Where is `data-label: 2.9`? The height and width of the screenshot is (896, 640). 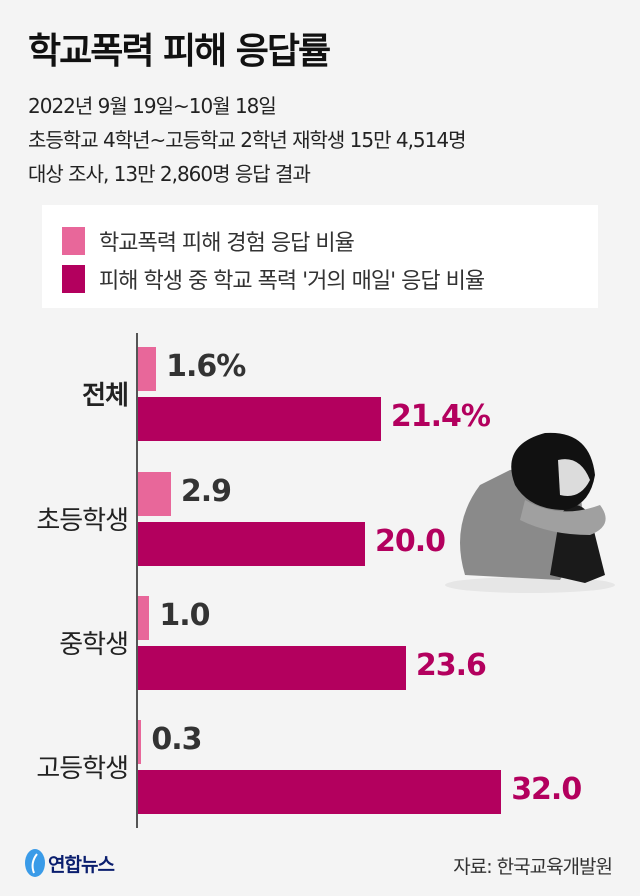
data-label: 2.9 is located at coordinates (206, 491).